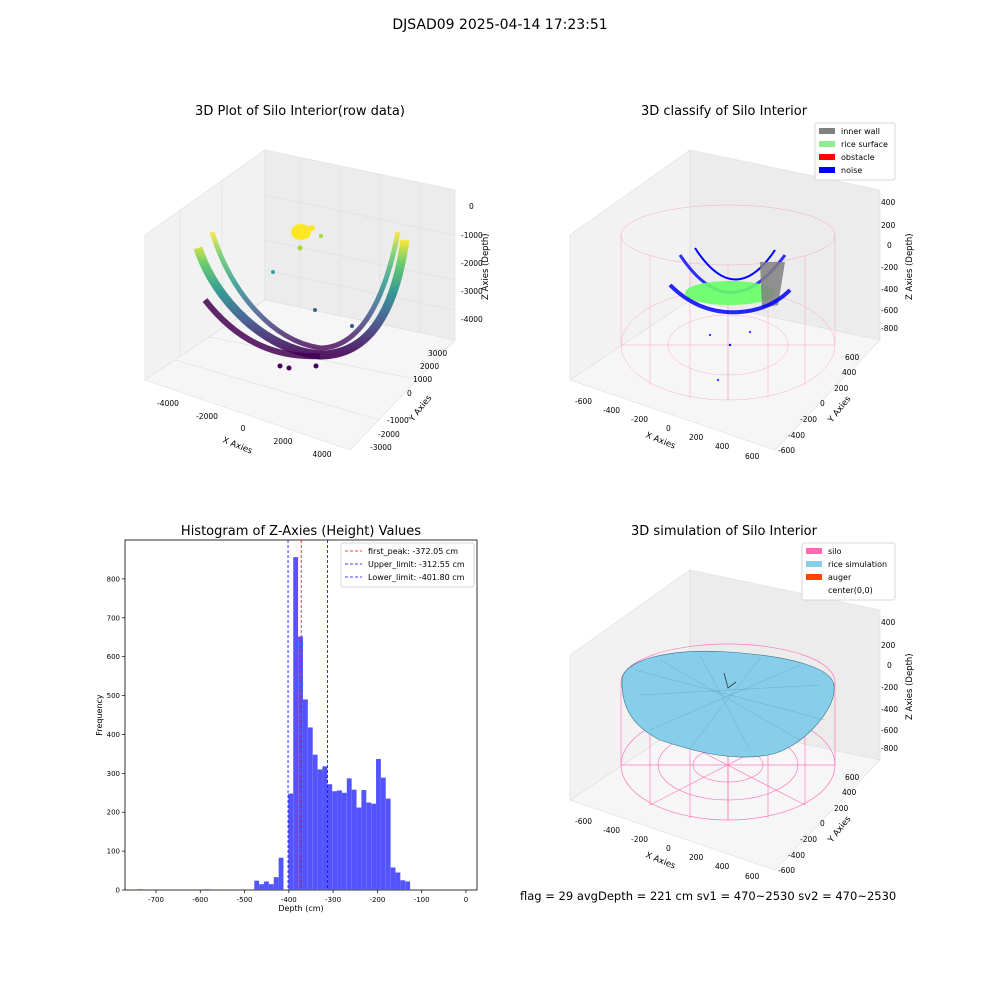  What do you see at coordinates (500, 25) in the screenshot?
I see `figure-title: DJSAD09 2025-04-14 17:23:51` at bounding box center [500, 25].